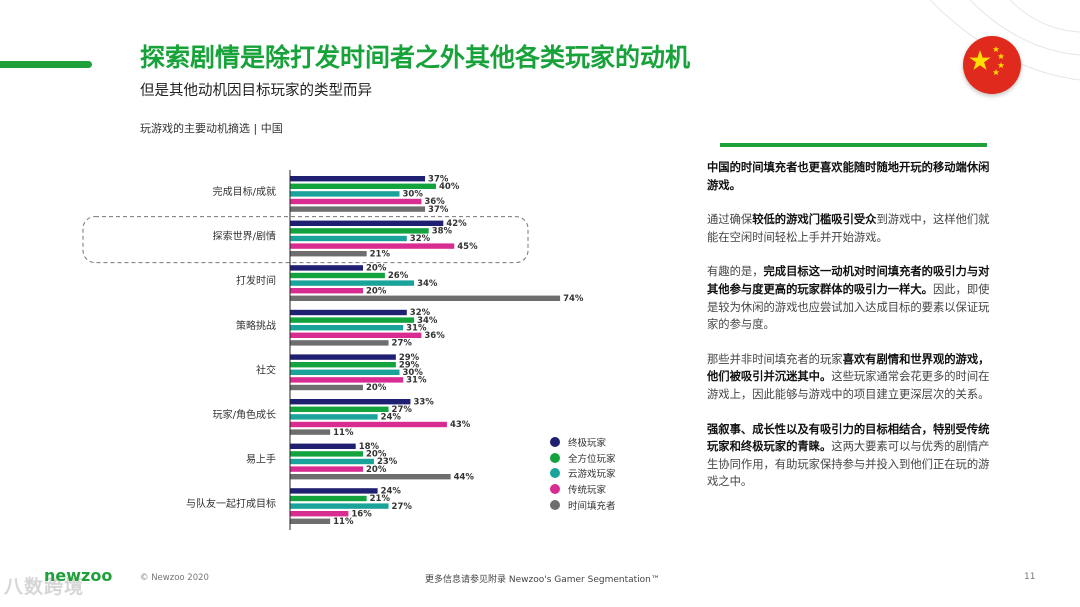 This screenshot has width=1080, height=607. Describe the element at coordinates (256, 91) in the screenshot. I see `page-subtitle: 但是其他动机因目标玩家的类型而异` at that location.